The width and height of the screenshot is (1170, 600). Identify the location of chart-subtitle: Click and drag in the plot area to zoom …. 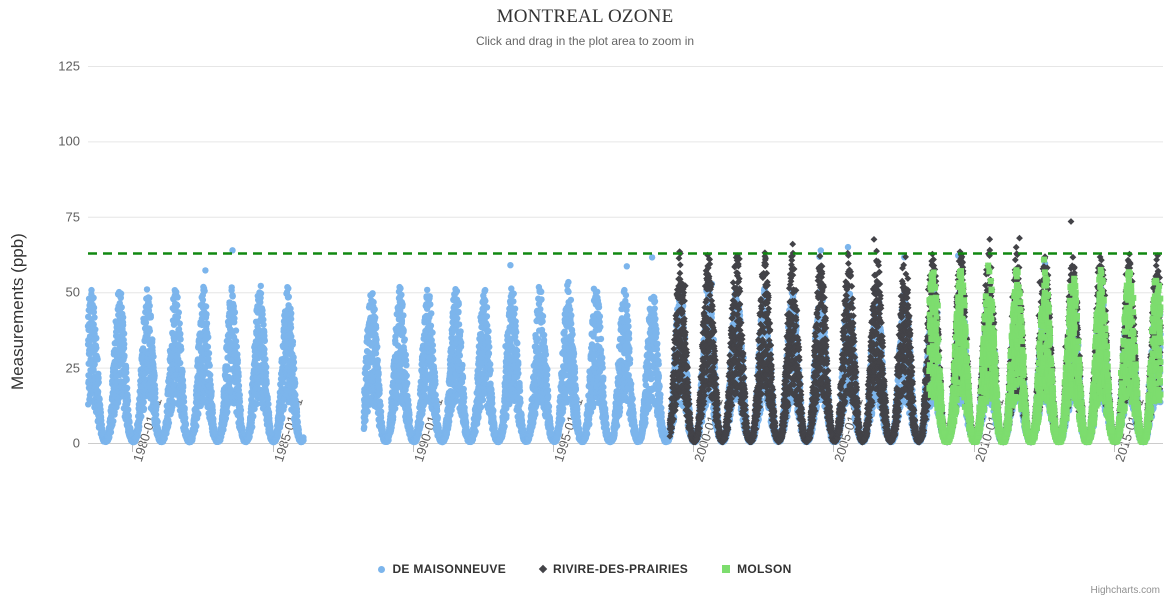
(585, 41).